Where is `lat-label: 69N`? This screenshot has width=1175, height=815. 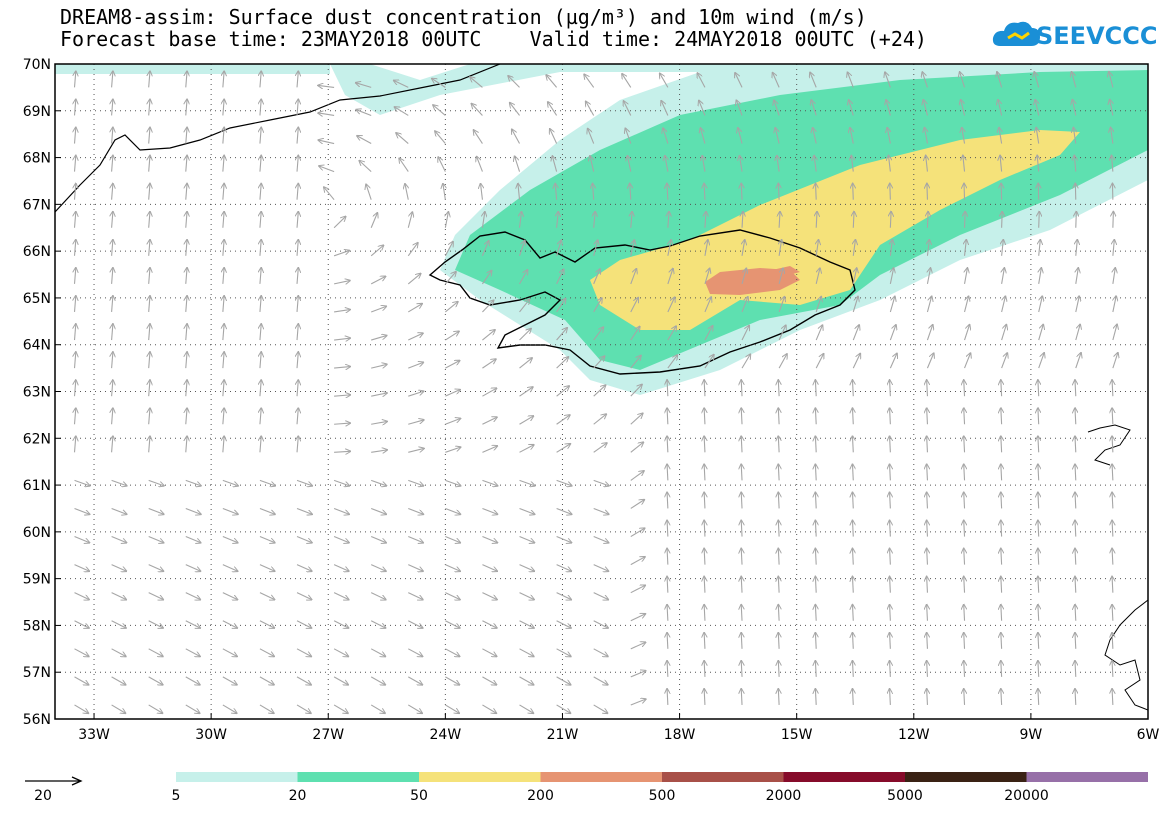
lat-label: 69N is located at coordinates (37, 112).